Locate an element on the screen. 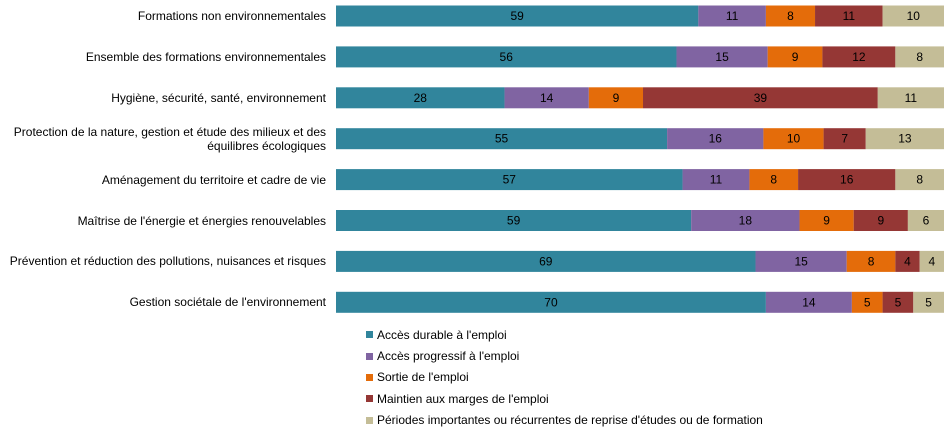  category-label: Formations non environnementales is located at coordinates (231, 16).